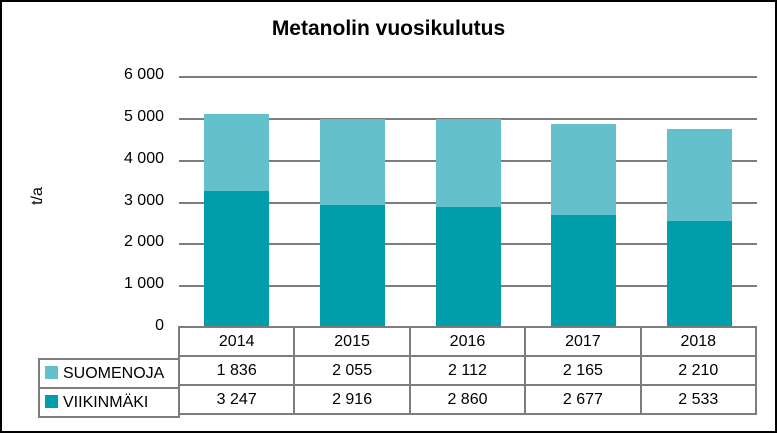  I want to click on bar-stack-2017, so click(584, 225).